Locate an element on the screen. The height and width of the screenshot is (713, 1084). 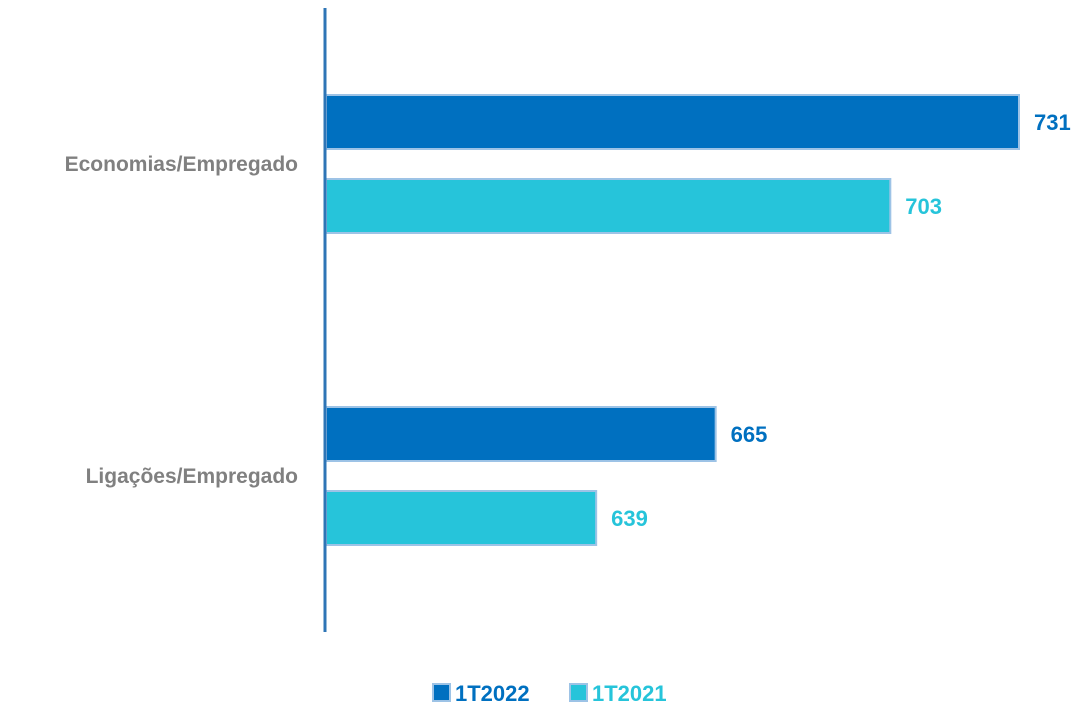
category-label: Ligações/Empregado is located at coordinates (192, 476).